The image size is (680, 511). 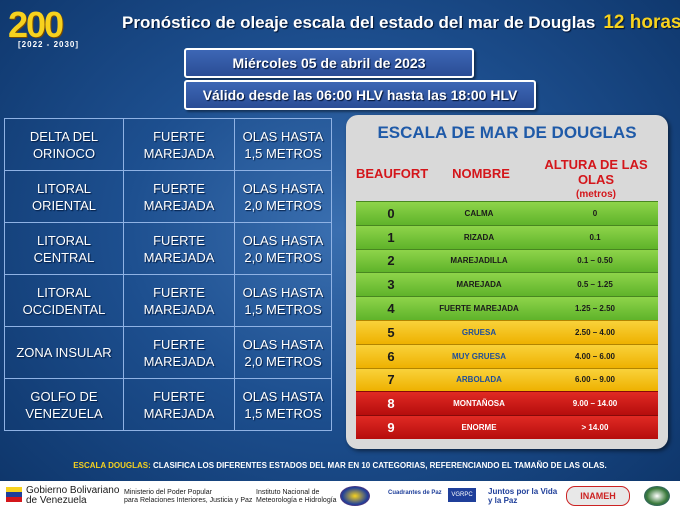 What do you see at coordinates (595, 285) in the screenshot?
I see `height-cell: 0.5 – 1.25` at bounding box center [595, 285].